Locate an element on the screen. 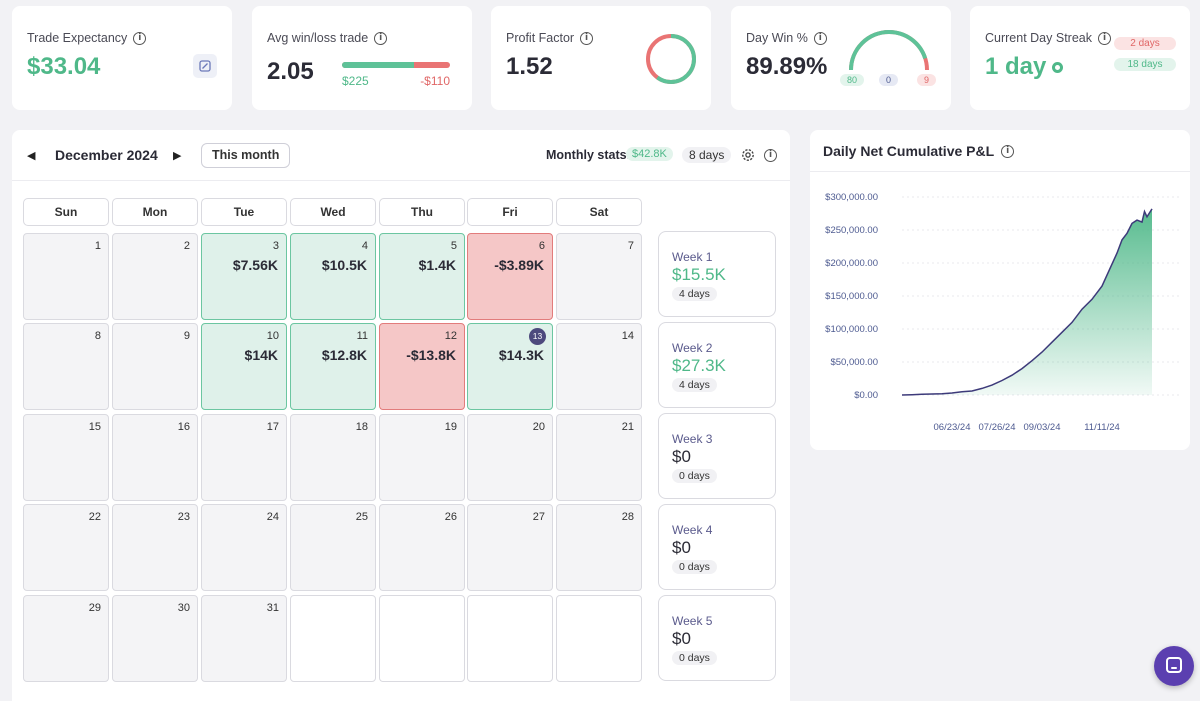  calendar-day-17: 17 is located at coordinates (244, 457).